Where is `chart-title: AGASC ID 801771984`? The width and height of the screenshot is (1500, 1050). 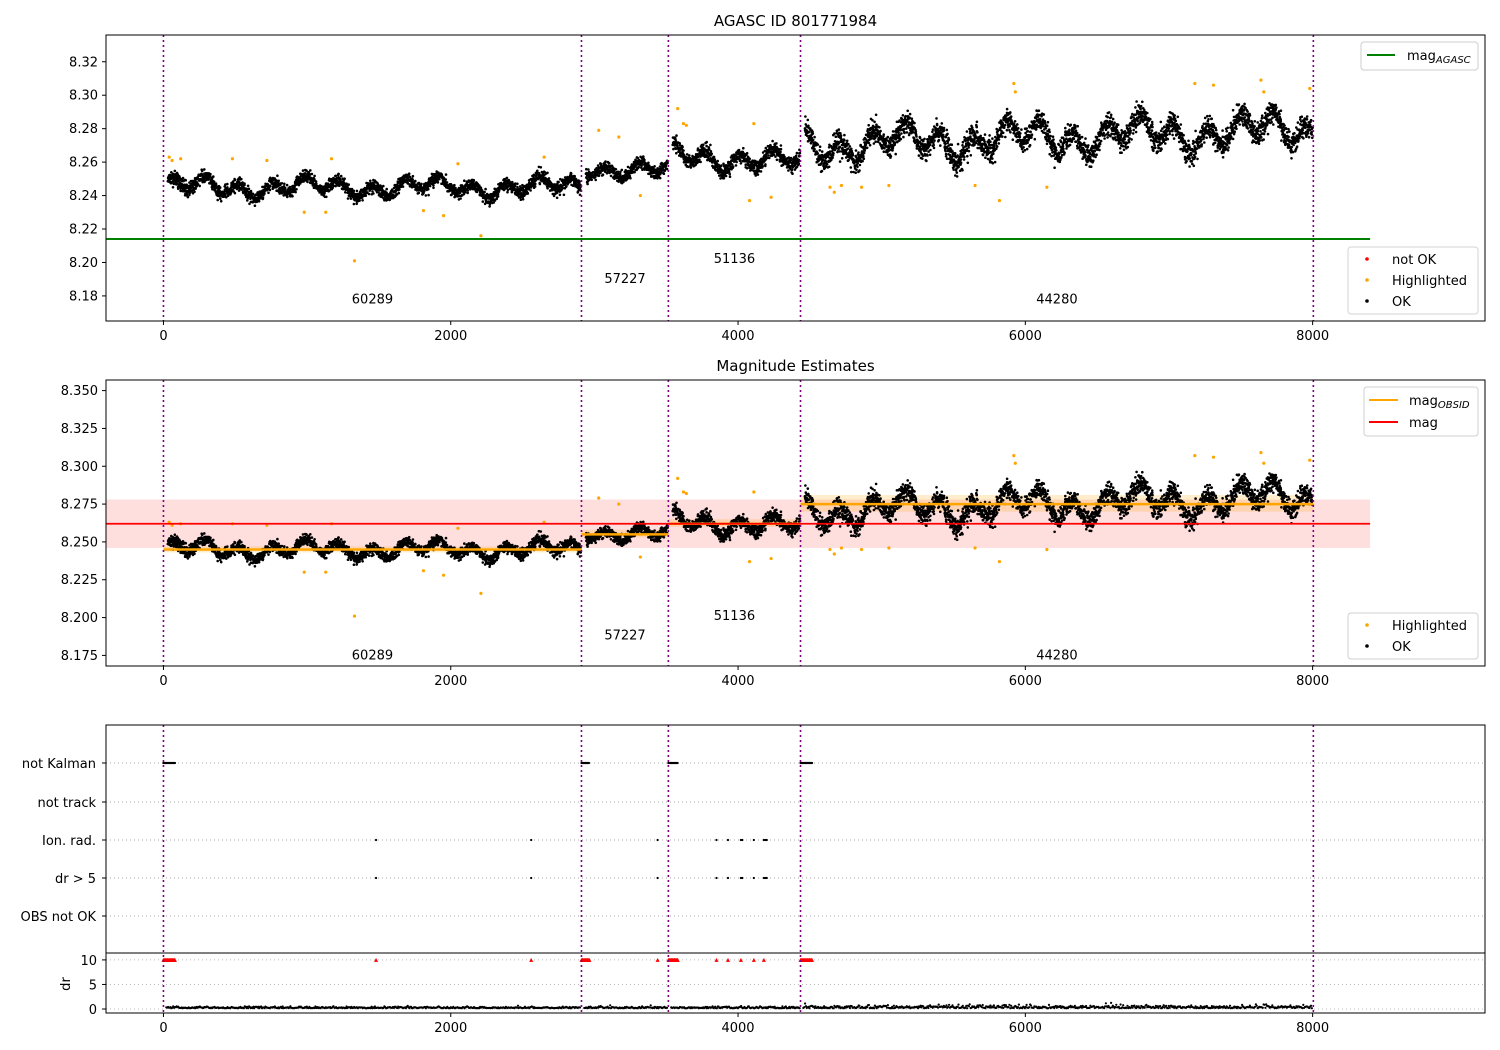 chart-title: AGASC ID 801771984 is located at coordinates (795, 21).